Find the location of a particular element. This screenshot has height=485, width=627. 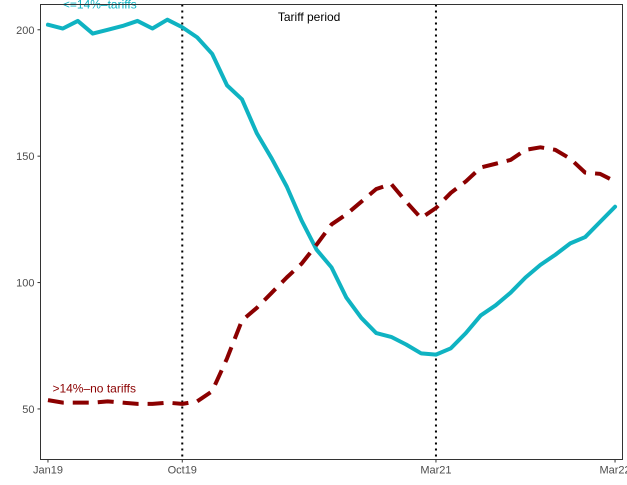

x-tick-label: Oct19 is located at coordinates (182, 471).